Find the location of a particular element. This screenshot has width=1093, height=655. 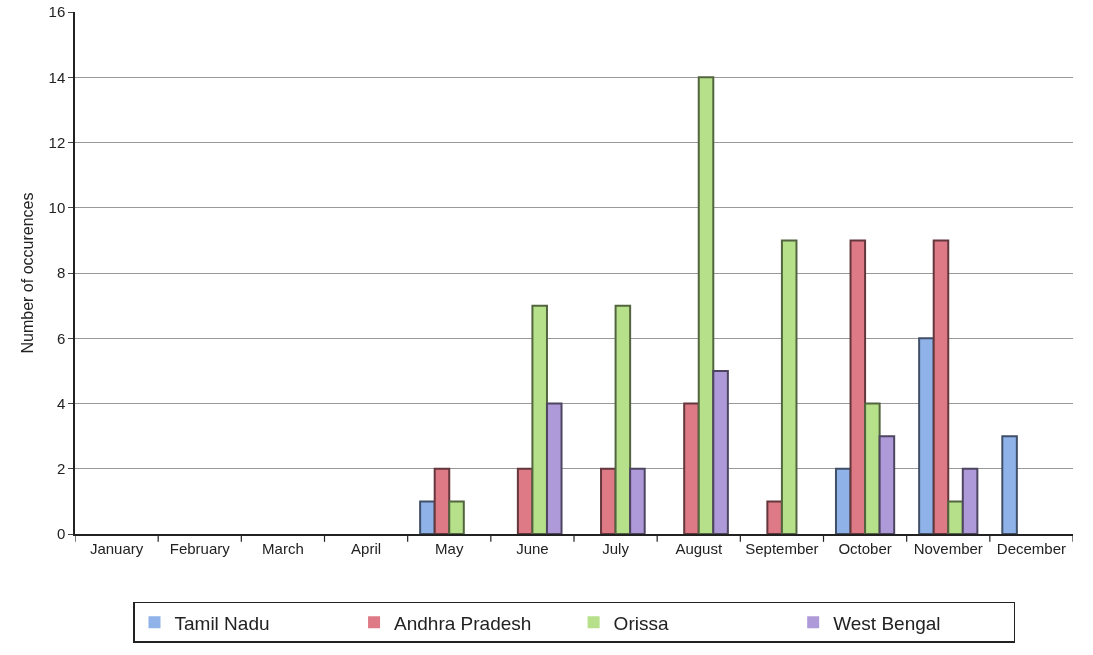

y-tick-label: 4 is located at coordinates (61, 403).